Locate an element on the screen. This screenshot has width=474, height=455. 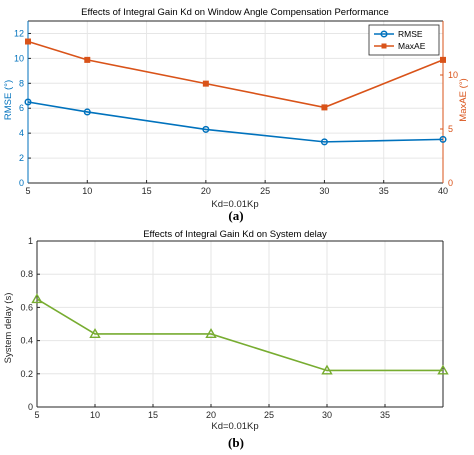
chart-a-xlabel: Kd=0.01Kp is located at coordinates (234, 204).